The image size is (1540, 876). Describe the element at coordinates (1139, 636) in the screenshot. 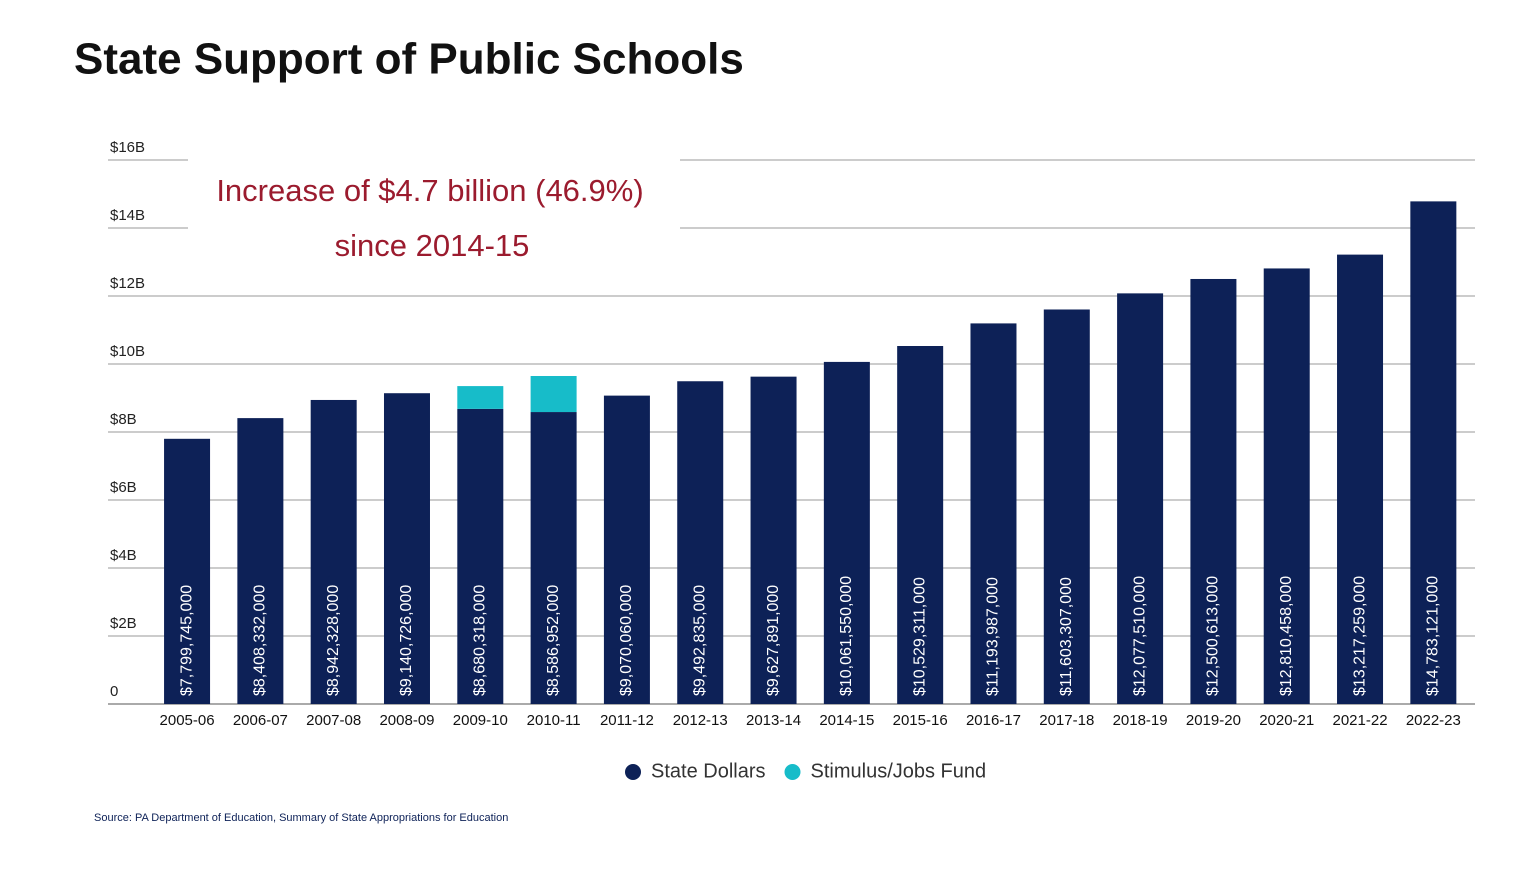

I see `value-label: $12,077,510,000` at that location.